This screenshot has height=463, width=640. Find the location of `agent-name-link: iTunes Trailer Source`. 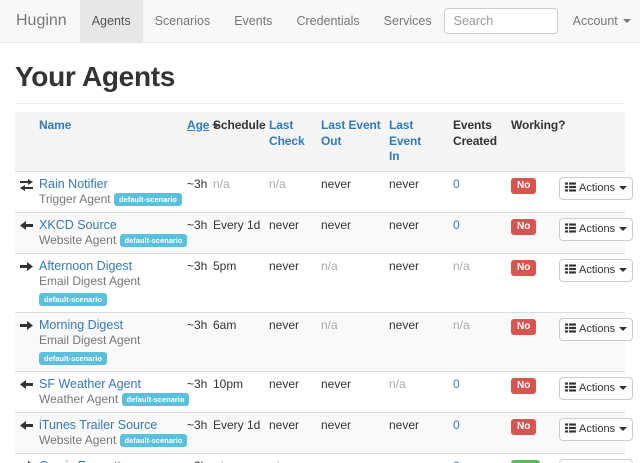

agent-name-link: iTunes Trailer Source is located at coordinates (98, 424).